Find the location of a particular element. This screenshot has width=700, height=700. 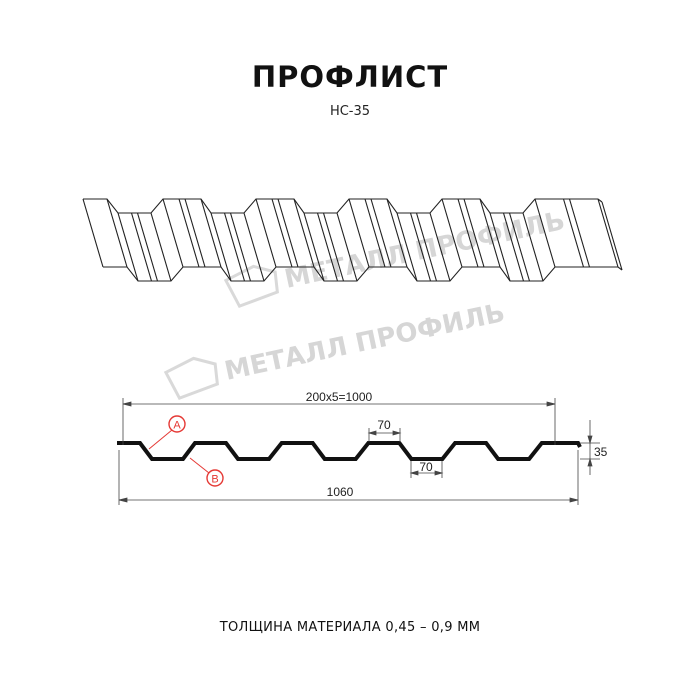

dimension-lines is located at coordinates (359, 451).